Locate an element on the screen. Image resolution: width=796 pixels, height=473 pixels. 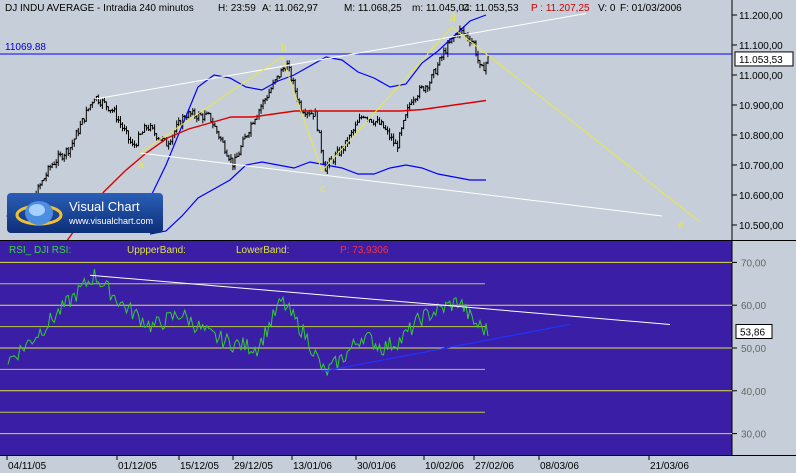
header-p: P : 11.207,25 is located at coordinates (560, 8).